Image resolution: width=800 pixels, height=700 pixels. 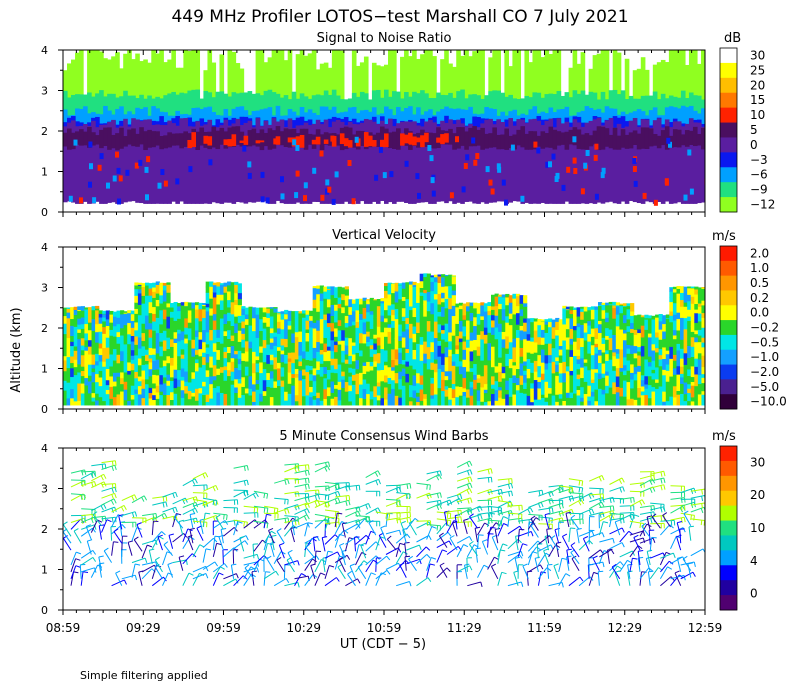 I want to click on colorbar-swatch, so click(x=728, y=130).